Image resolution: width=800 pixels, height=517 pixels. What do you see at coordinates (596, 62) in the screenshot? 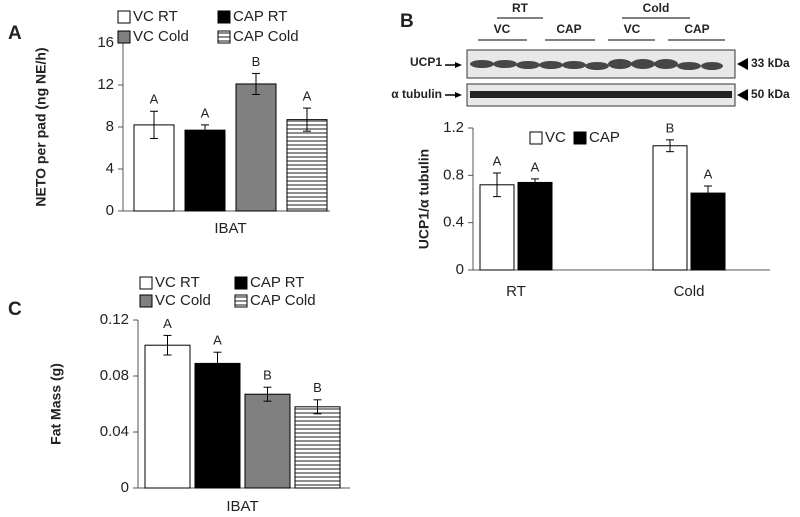
I see `blot-image` at bounding box center [596, 62].